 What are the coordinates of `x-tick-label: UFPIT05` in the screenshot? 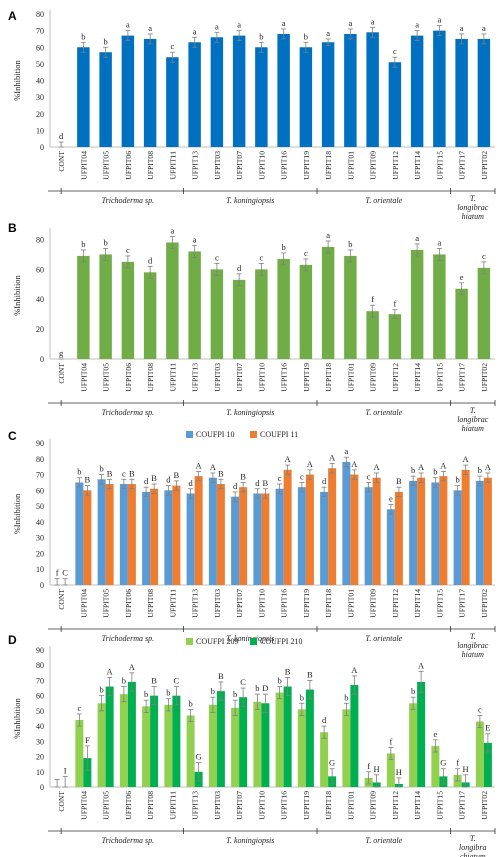 It's located at (106, 603).